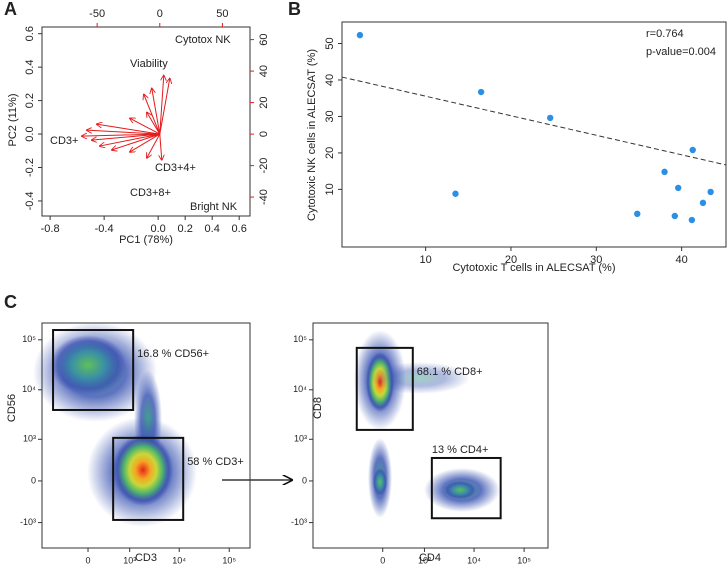  What do you see at coordinates (264, 134) in the screenshot?
I see `y2-tick-label: 0` at bounding box center [264, 134].